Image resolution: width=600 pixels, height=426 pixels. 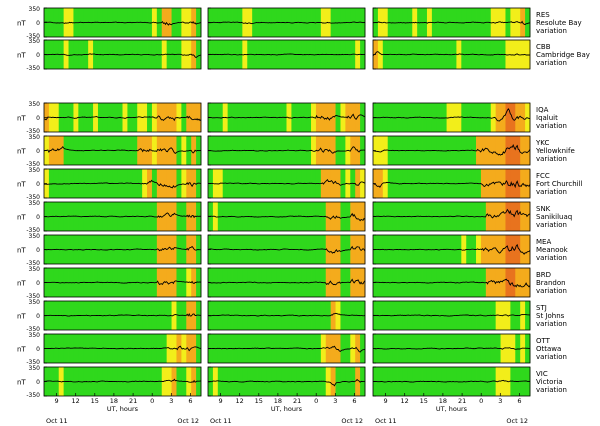 What do you see at coordinates (188, 421) in the screenshot?
I see `date-label-end: Oct 12` at bounding box center [188, 421].